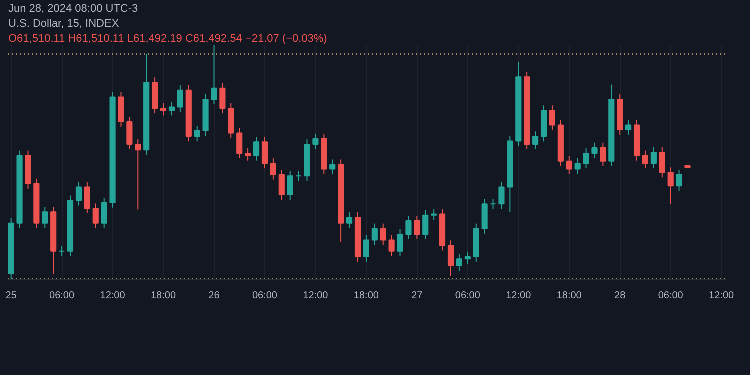 The height and width of the screenshot is (375, 750). Describe the element at coordinates (620, 296) in the screenshot. I see `x-tick-label: 28` at that location.